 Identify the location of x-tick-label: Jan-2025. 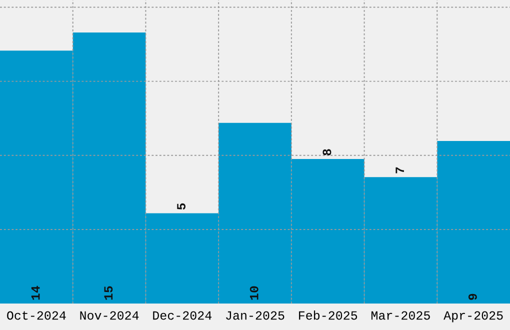
(255, 315).